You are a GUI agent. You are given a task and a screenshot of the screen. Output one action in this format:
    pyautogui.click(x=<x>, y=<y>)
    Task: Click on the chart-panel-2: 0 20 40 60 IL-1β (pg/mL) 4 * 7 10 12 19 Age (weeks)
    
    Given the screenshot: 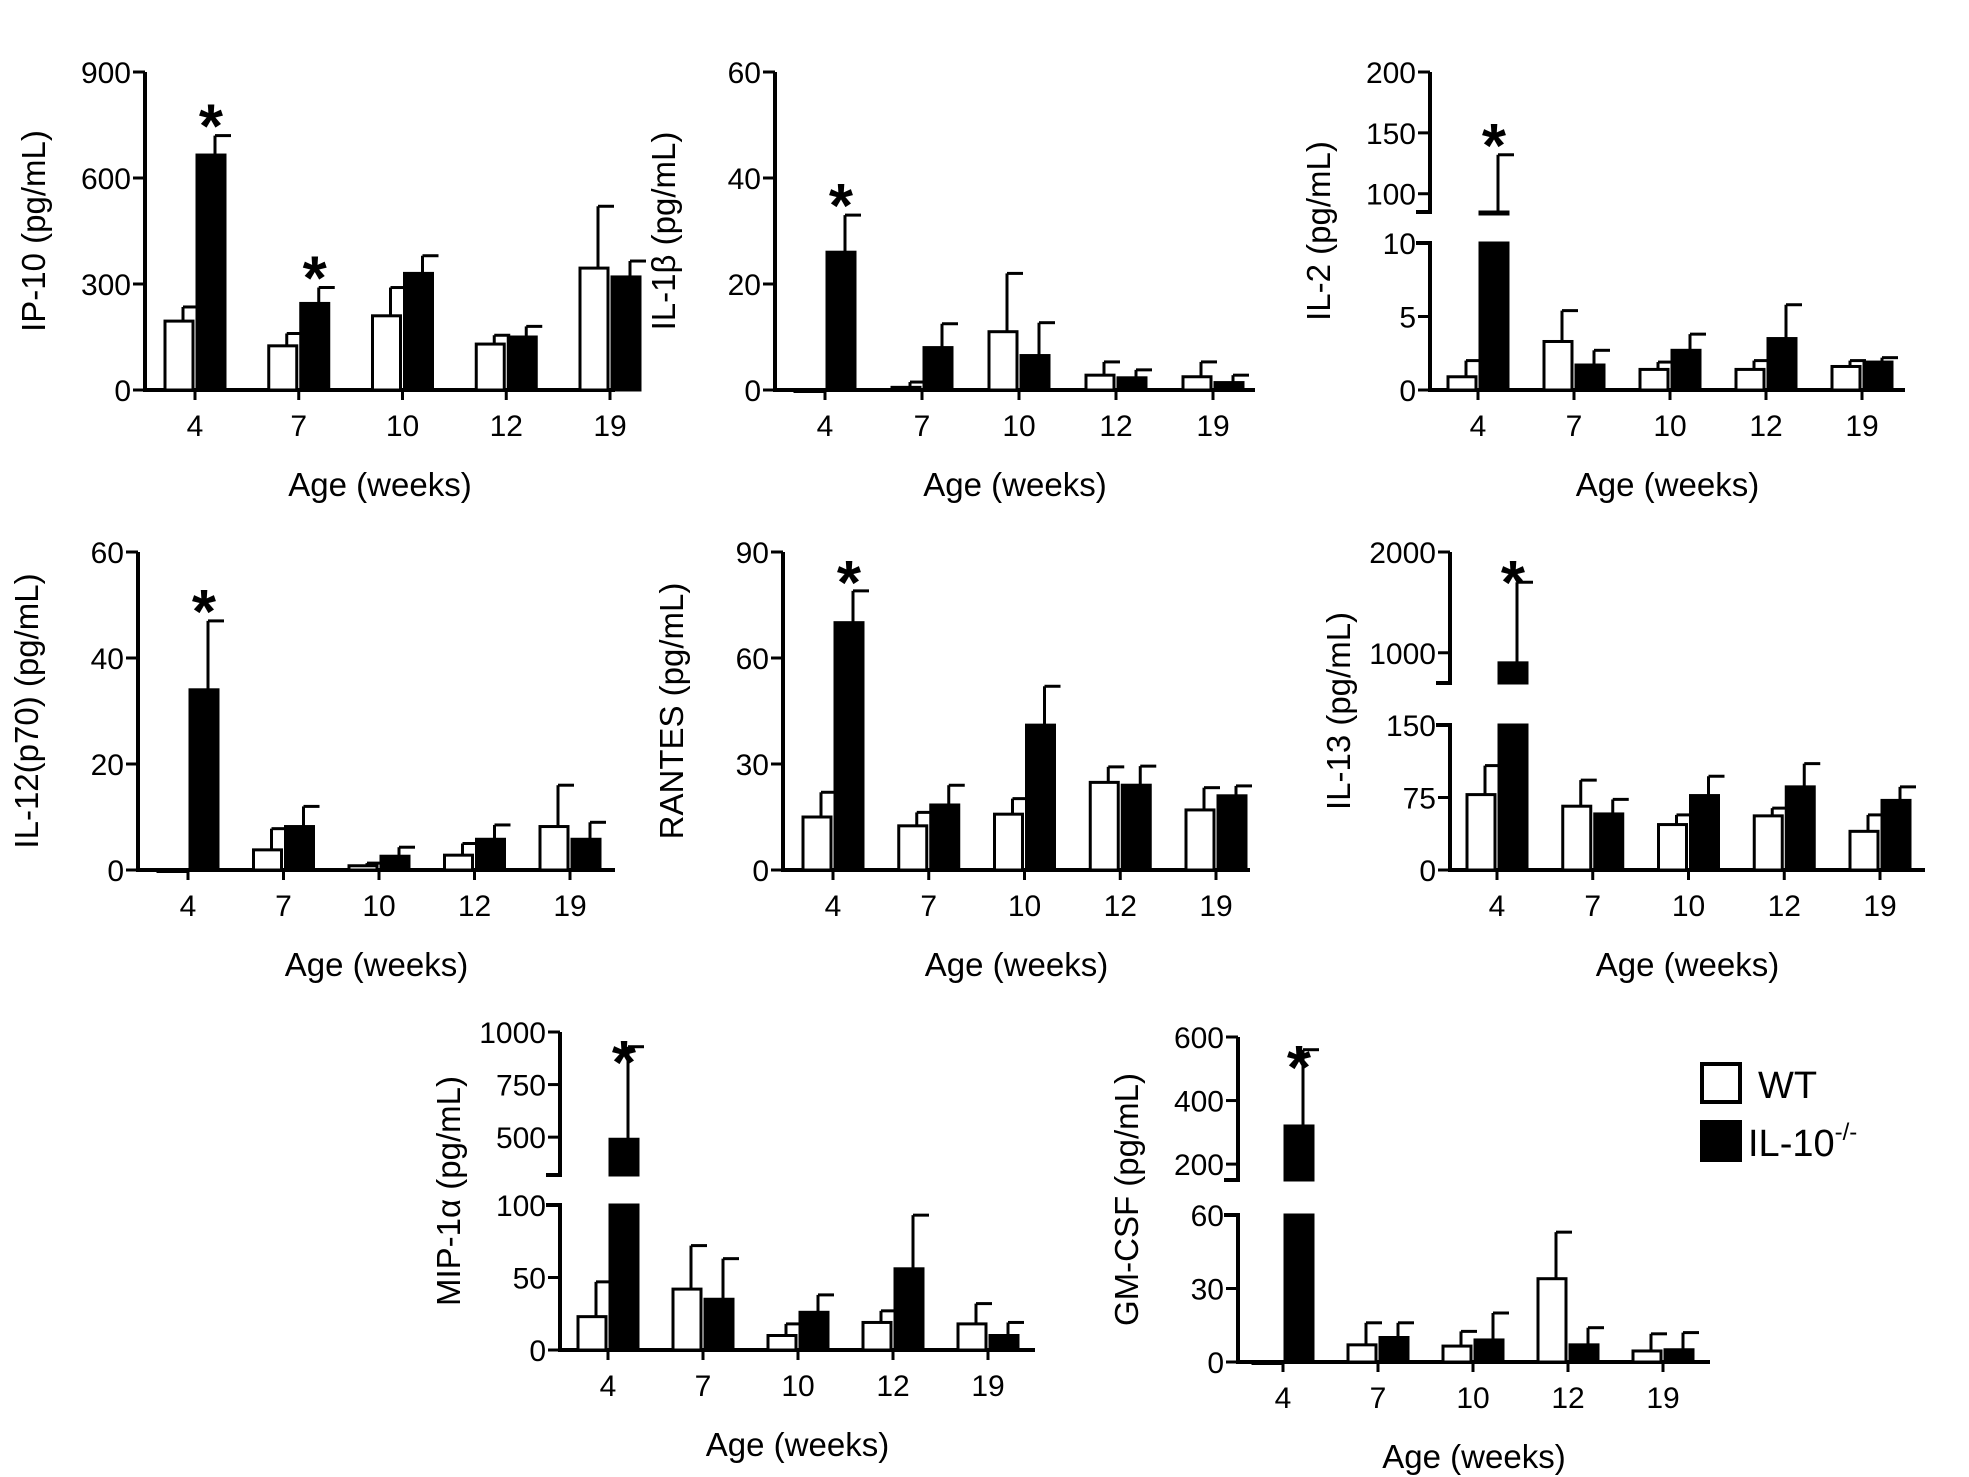 What is the action you would take?
    pyautogui.click(x=950, y=280)
    